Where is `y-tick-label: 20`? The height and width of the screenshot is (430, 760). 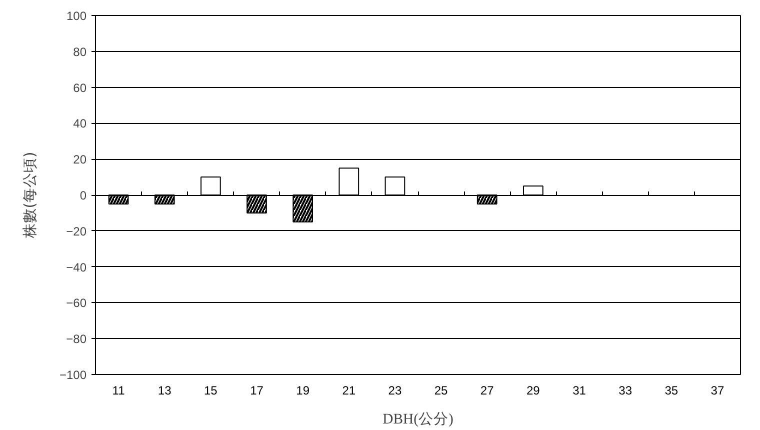 y-tick-label: 20 is located at coordinates (80, 159).